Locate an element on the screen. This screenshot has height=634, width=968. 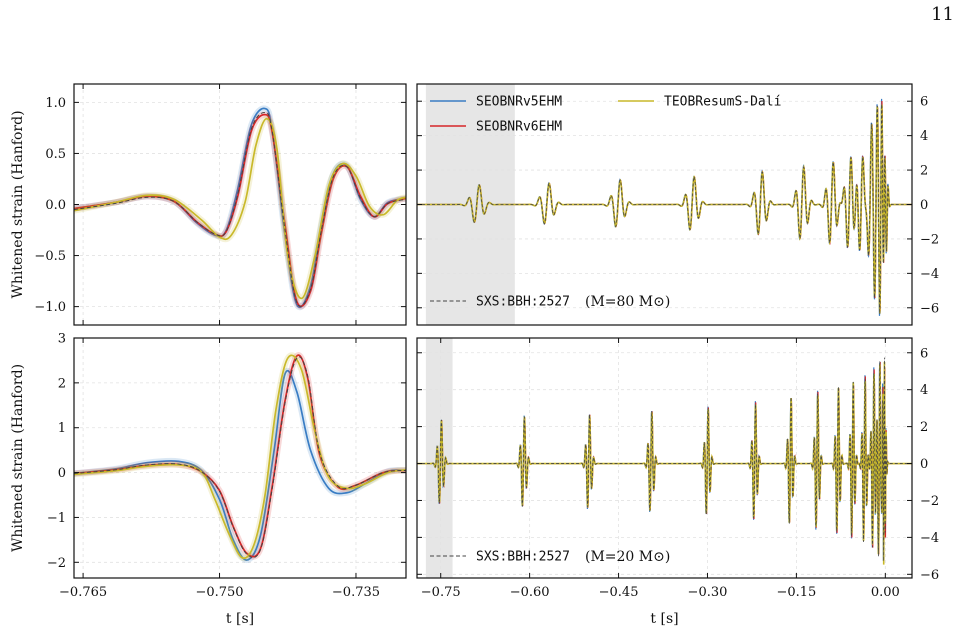
x-tick-label: −0.30 is located at coordinates (708, 592).